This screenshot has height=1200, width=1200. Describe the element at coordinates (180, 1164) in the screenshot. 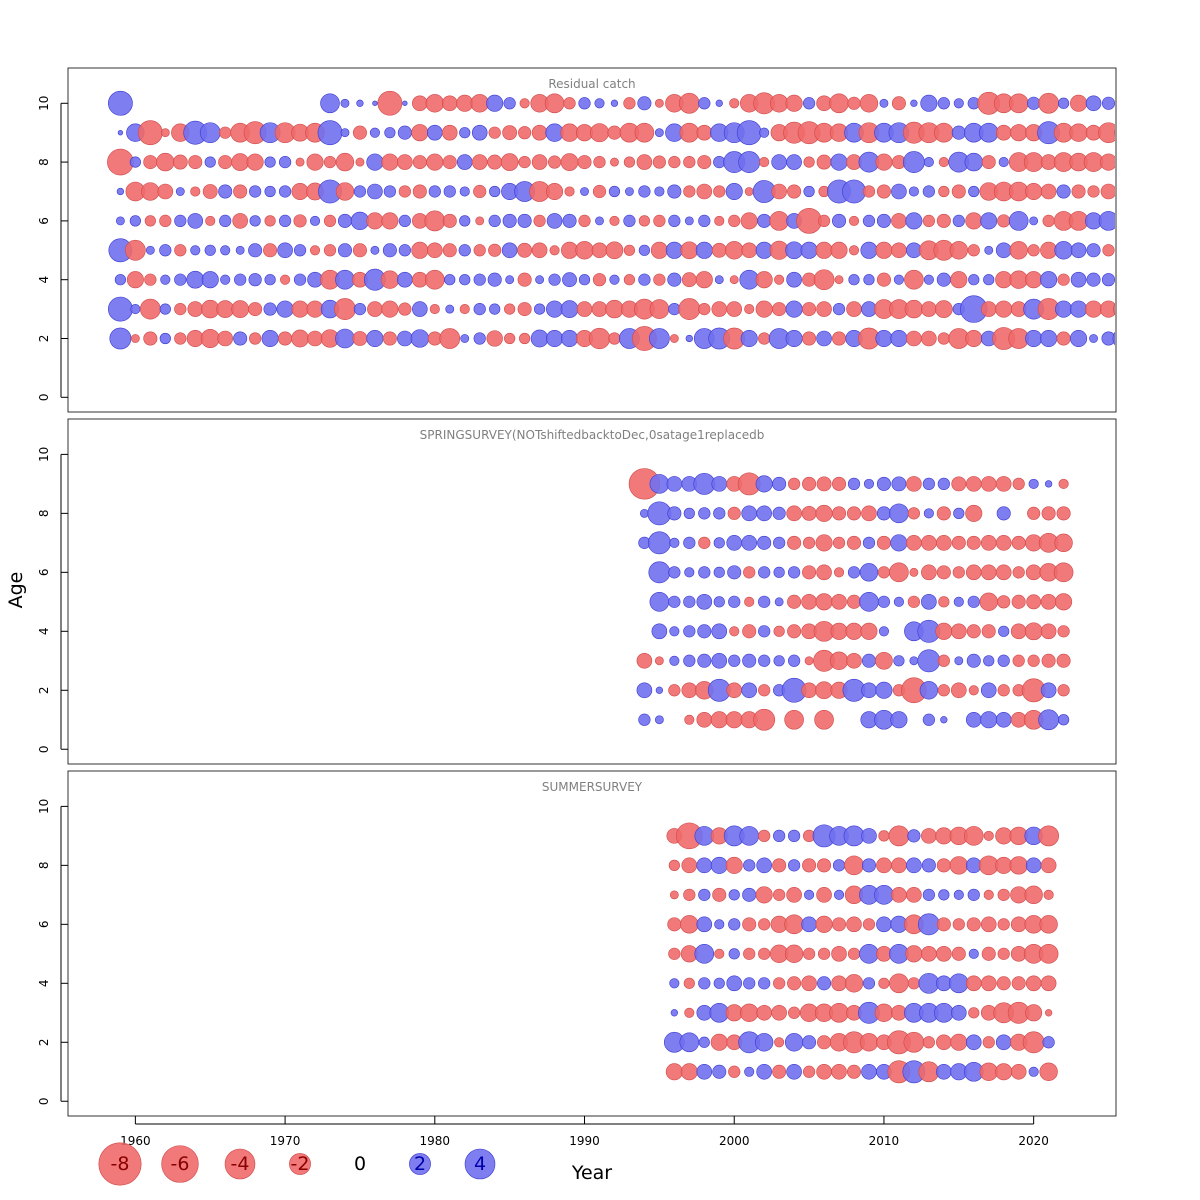

I see `legend-label: -6` at that location.